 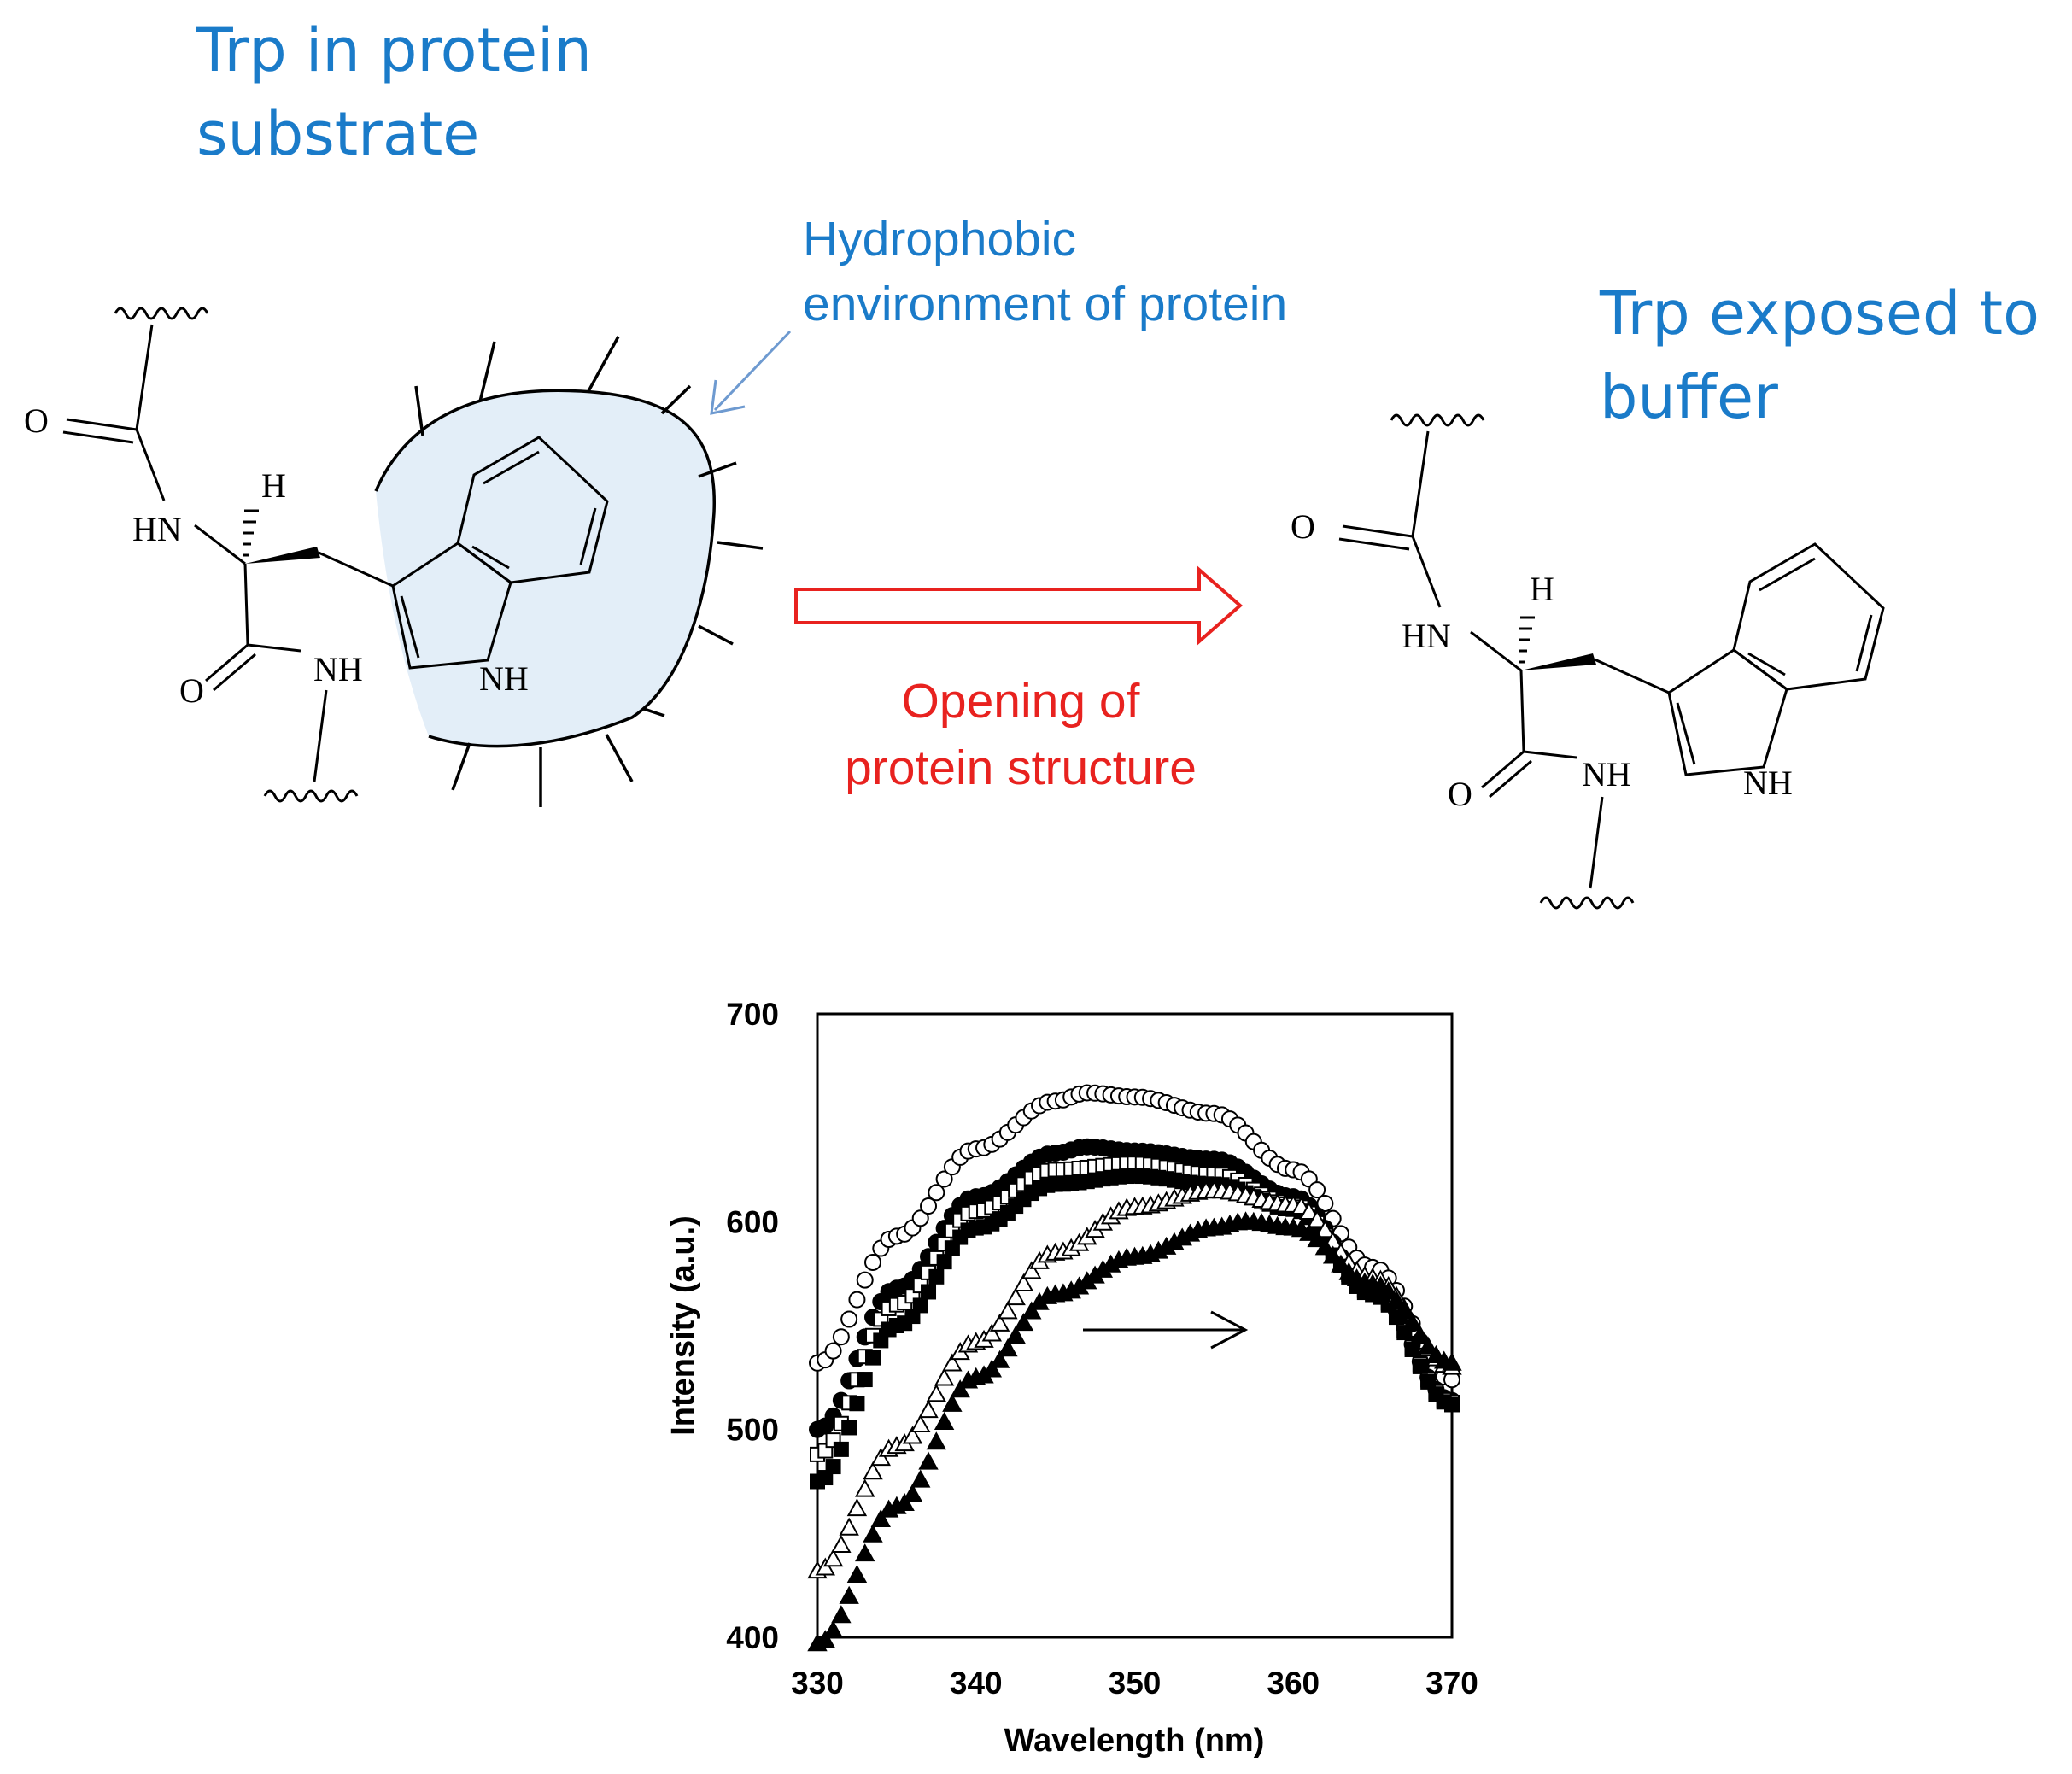 What do you see at coordinates (1166, 1330) in the screenshot?
I see `red-shift-arrow` at bounding box center [1166, 1330].